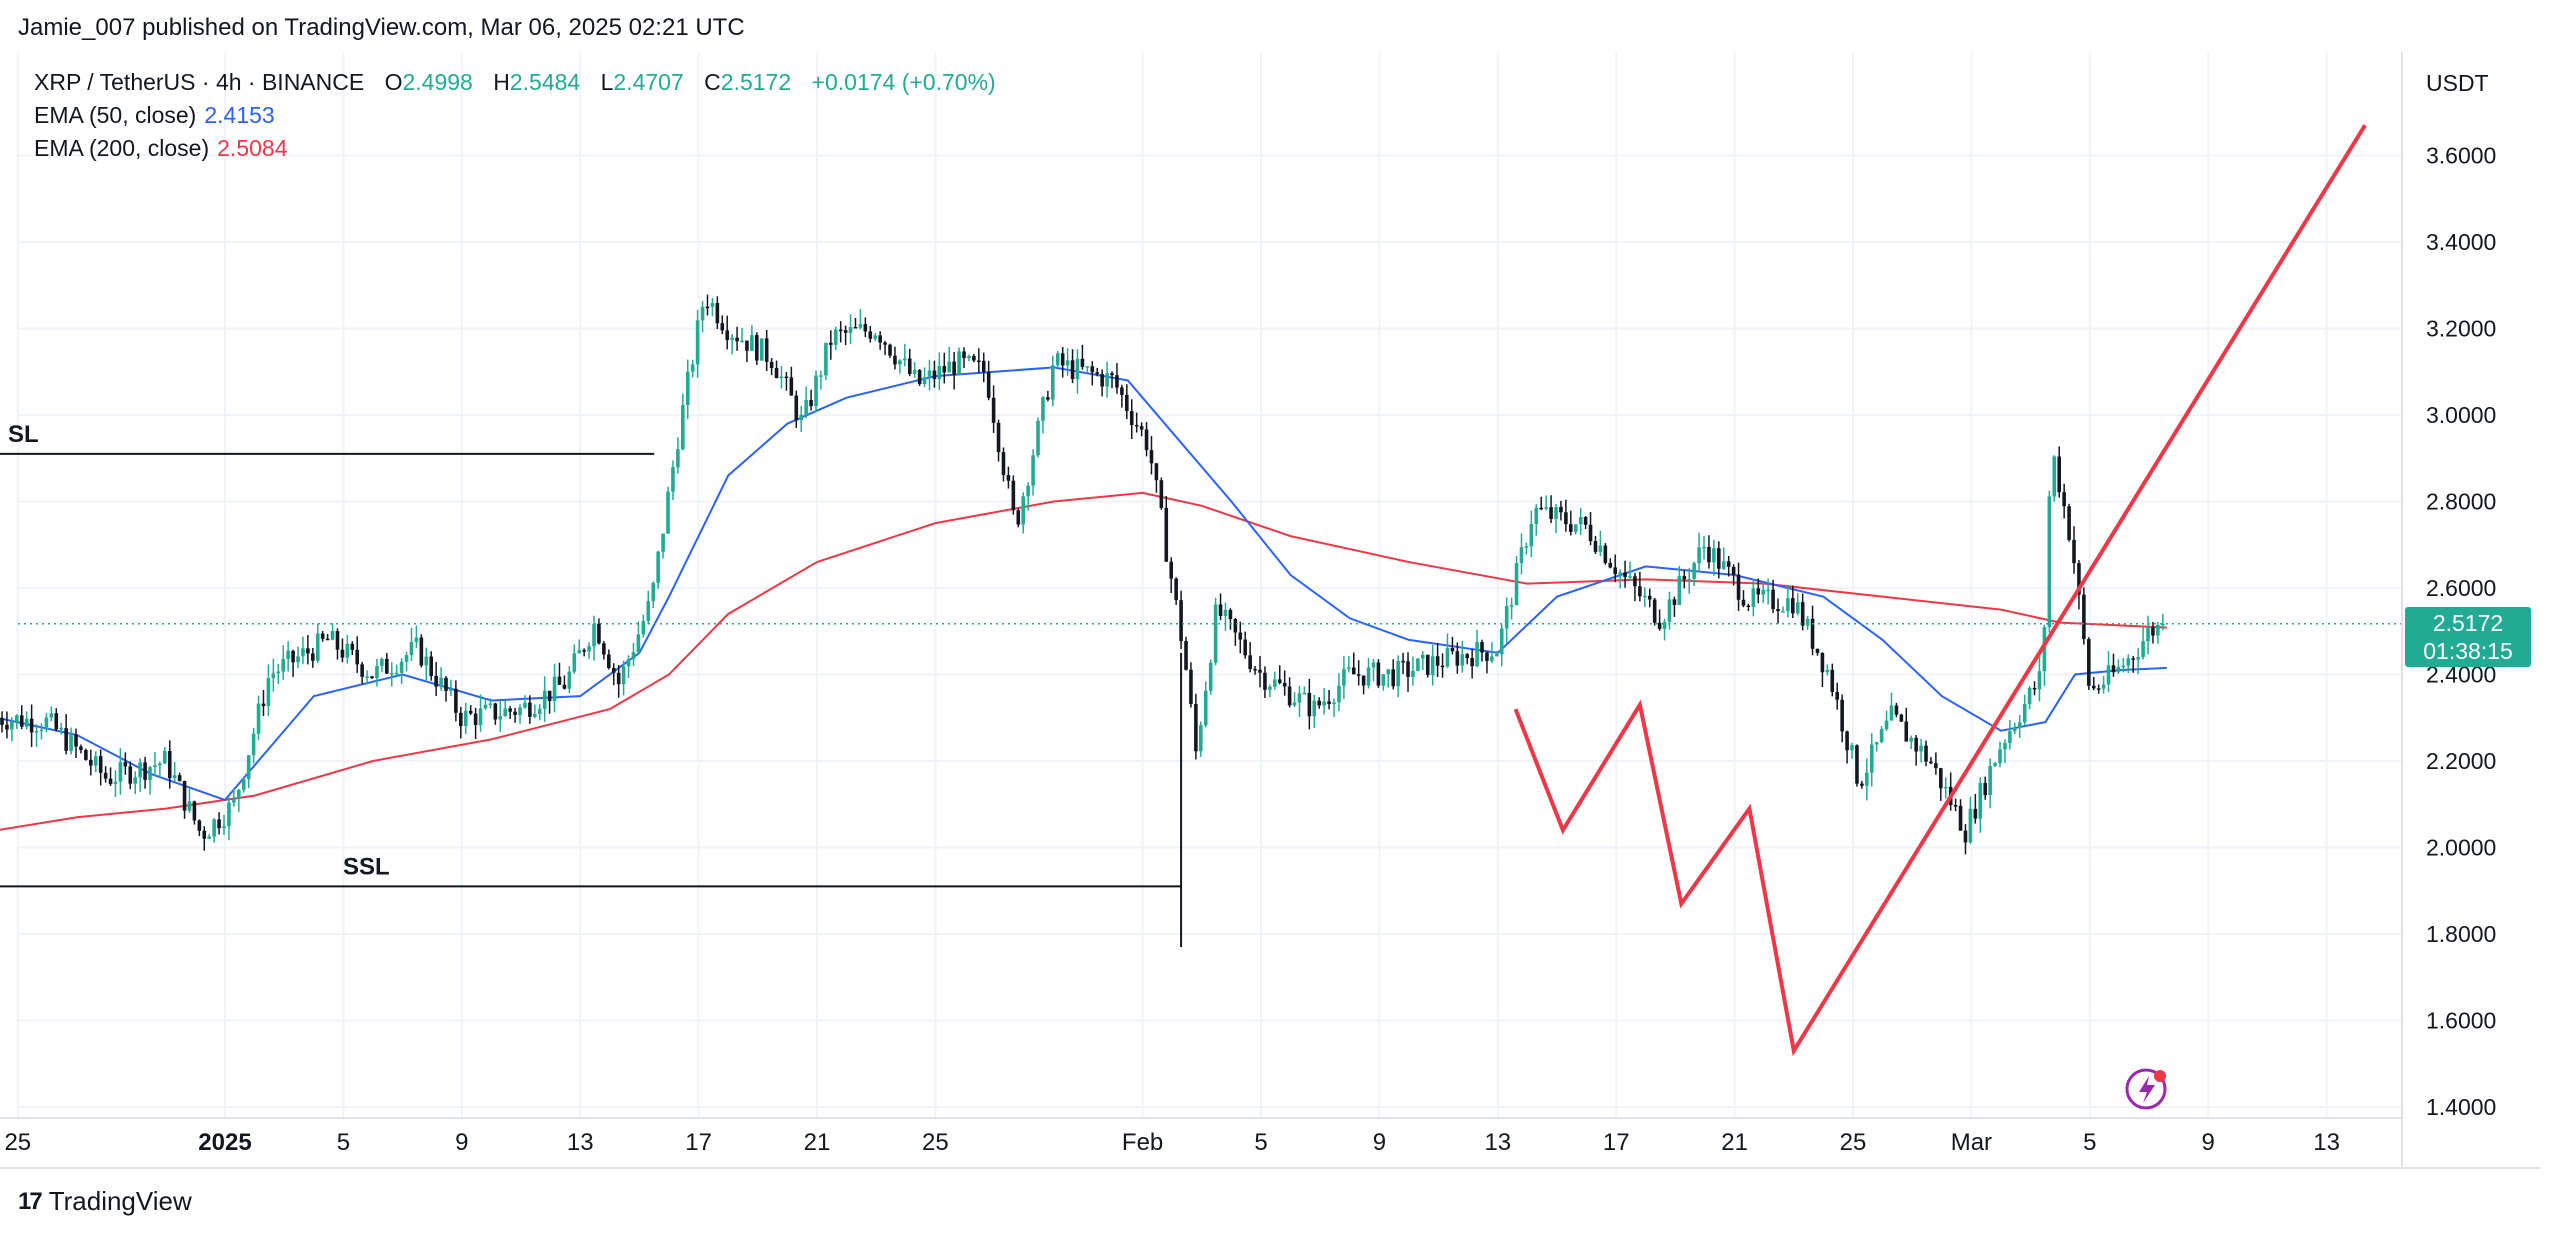  Describe the element at coordinates (2461, 1021) in the screenshot. I see `y-tick-label: 1.6000` at that location.